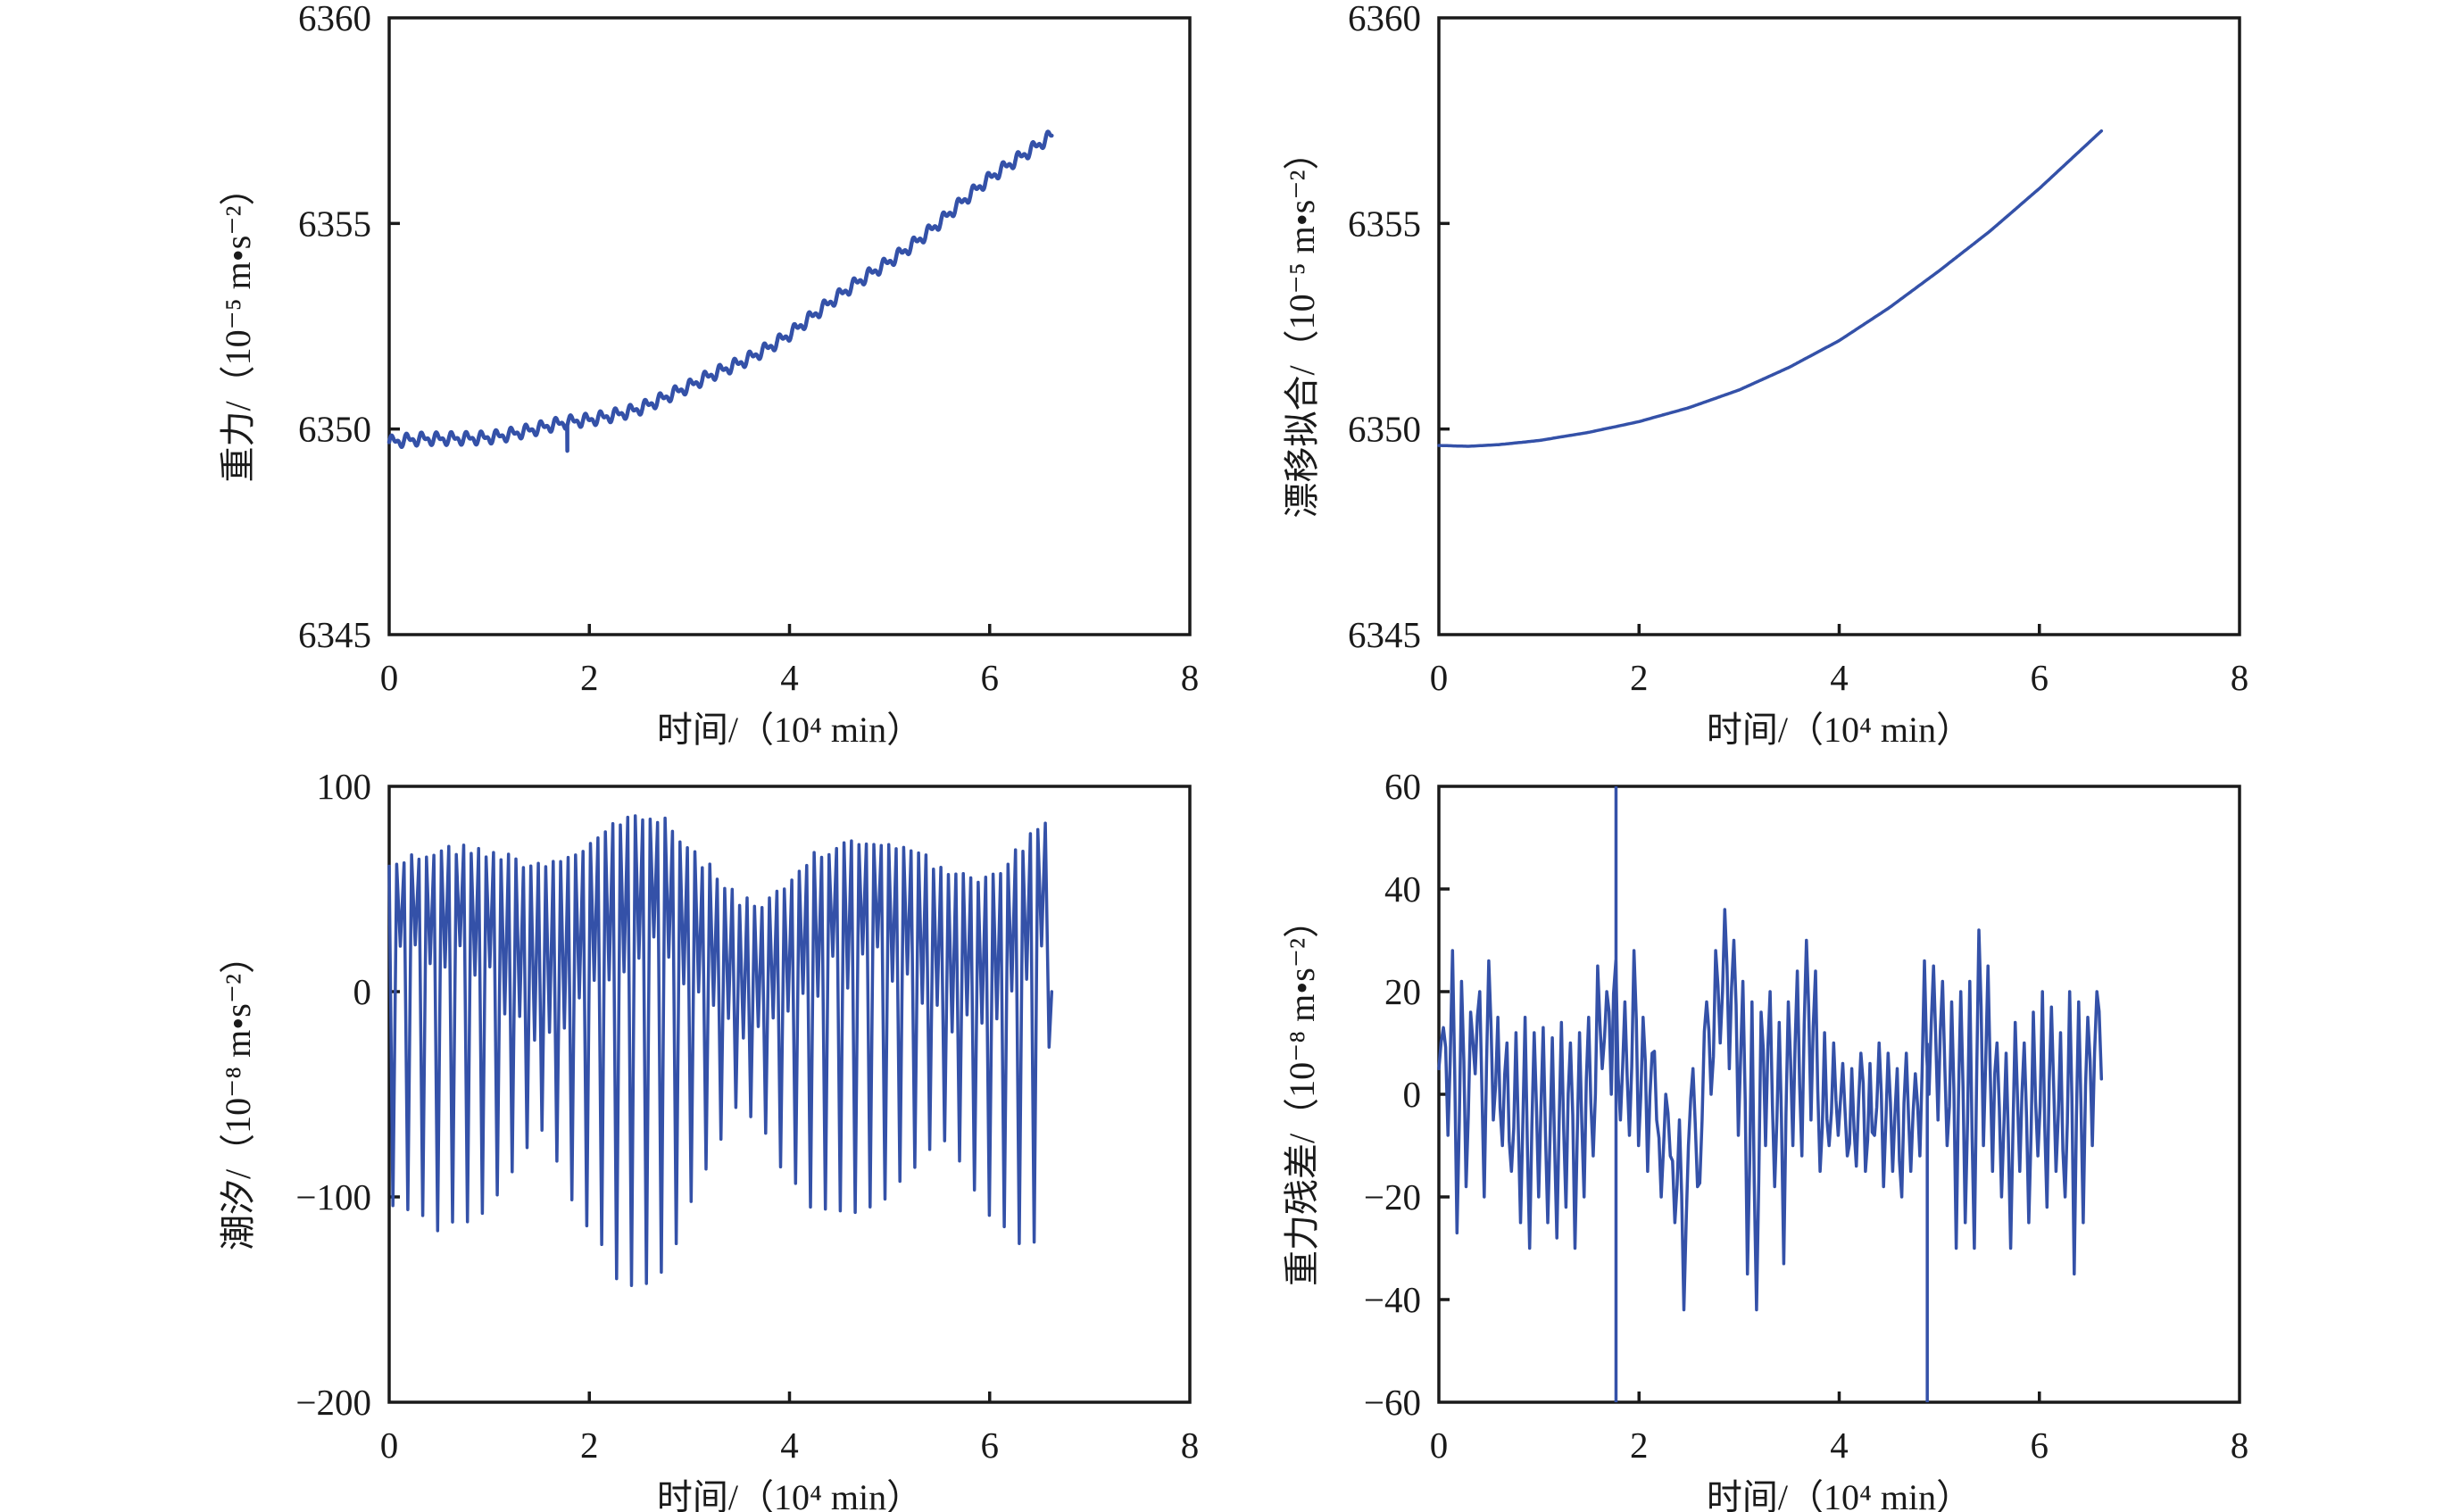 The width and height of the screenshot is (2460, 1512). Describe the element at coordinates (1302, 1094) in the screenshot. I see `y-axis-label: 重力残差/（10⁻⁸ m•s⁻²）` at that location.